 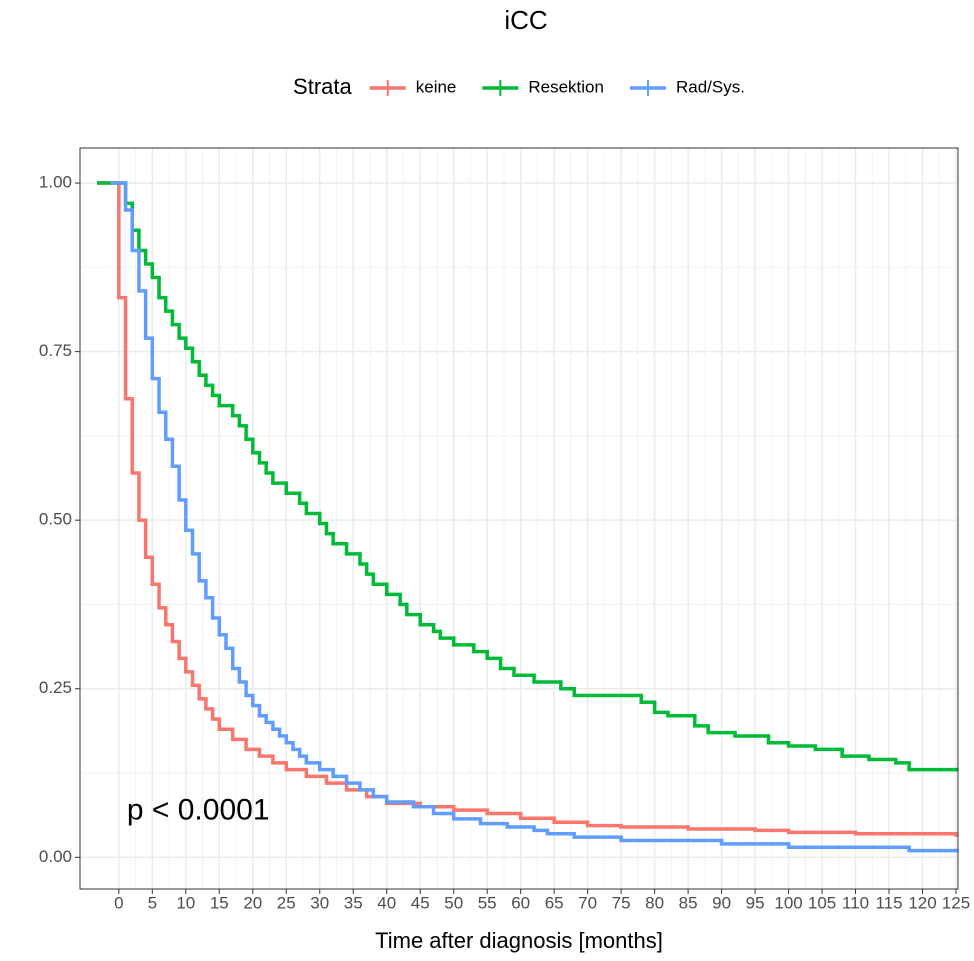 I want to click on x-tick-label: 40, so click(x=386, y=902).